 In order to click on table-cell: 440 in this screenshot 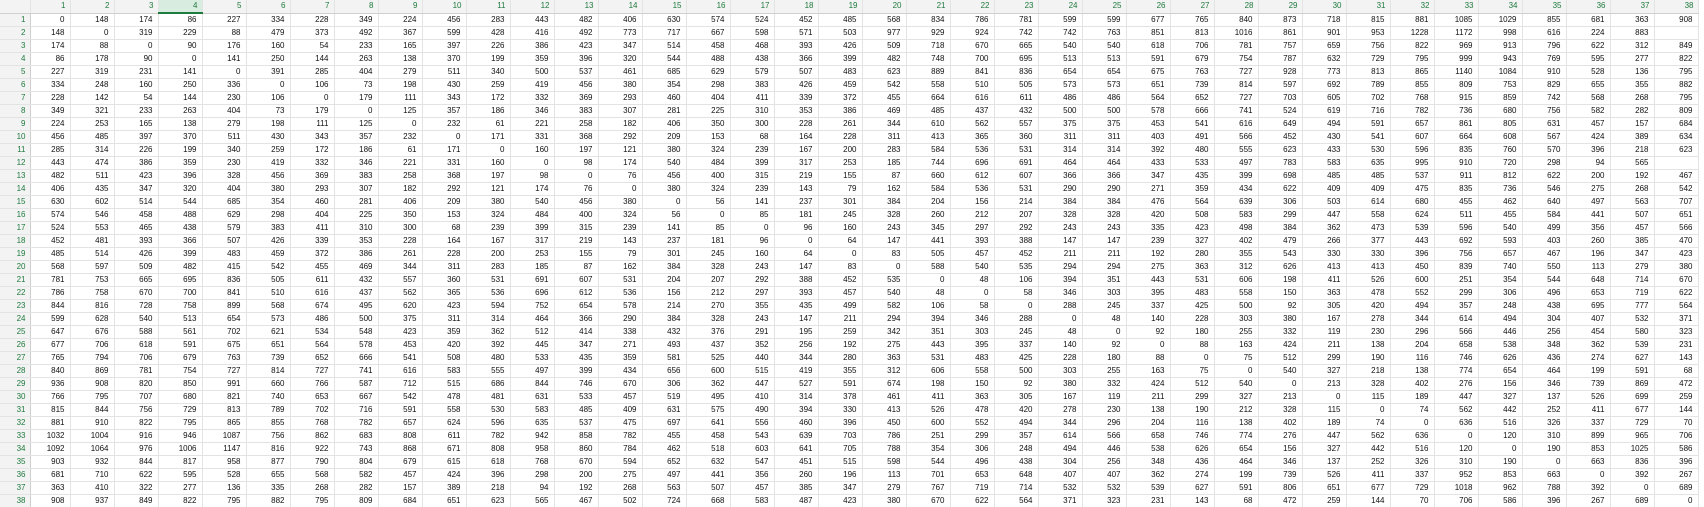, I will do `click(752, 358)`.